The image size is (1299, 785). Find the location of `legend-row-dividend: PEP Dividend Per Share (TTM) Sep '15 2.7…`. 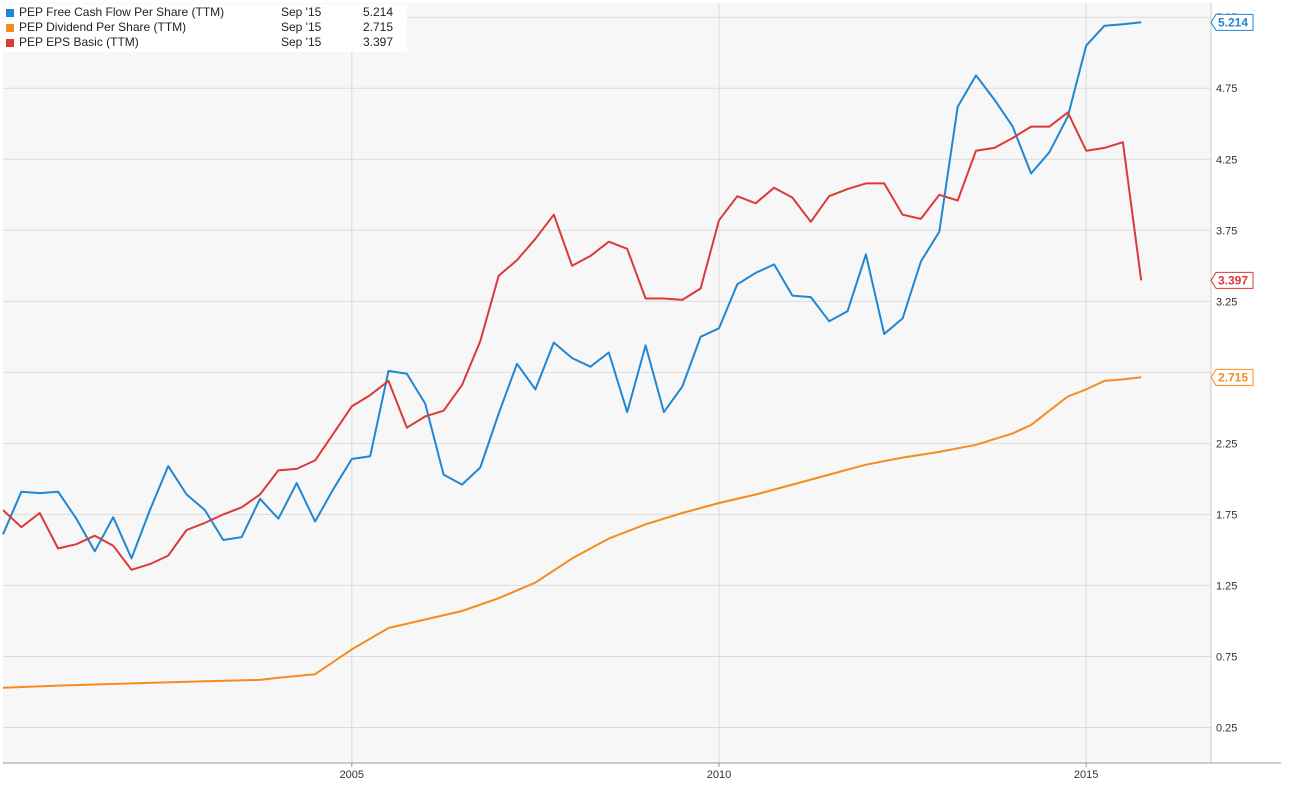

legend-row-dividend: PEP Dividend Per Share (TTM) Sep '15 2.7… is located at coordinates (204, 27).